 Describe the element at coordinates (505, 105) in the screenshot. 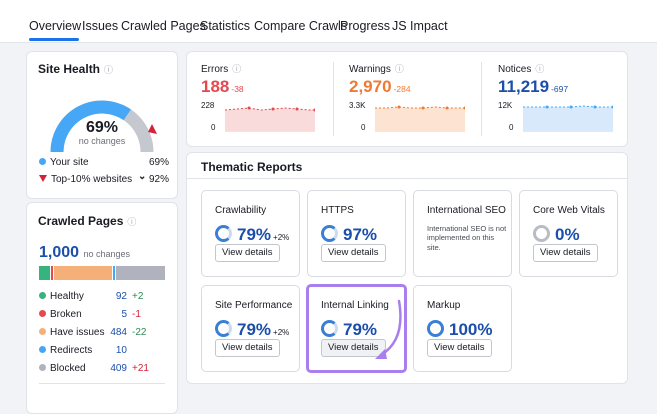

I see `notices-ymax: 12K` at that location.